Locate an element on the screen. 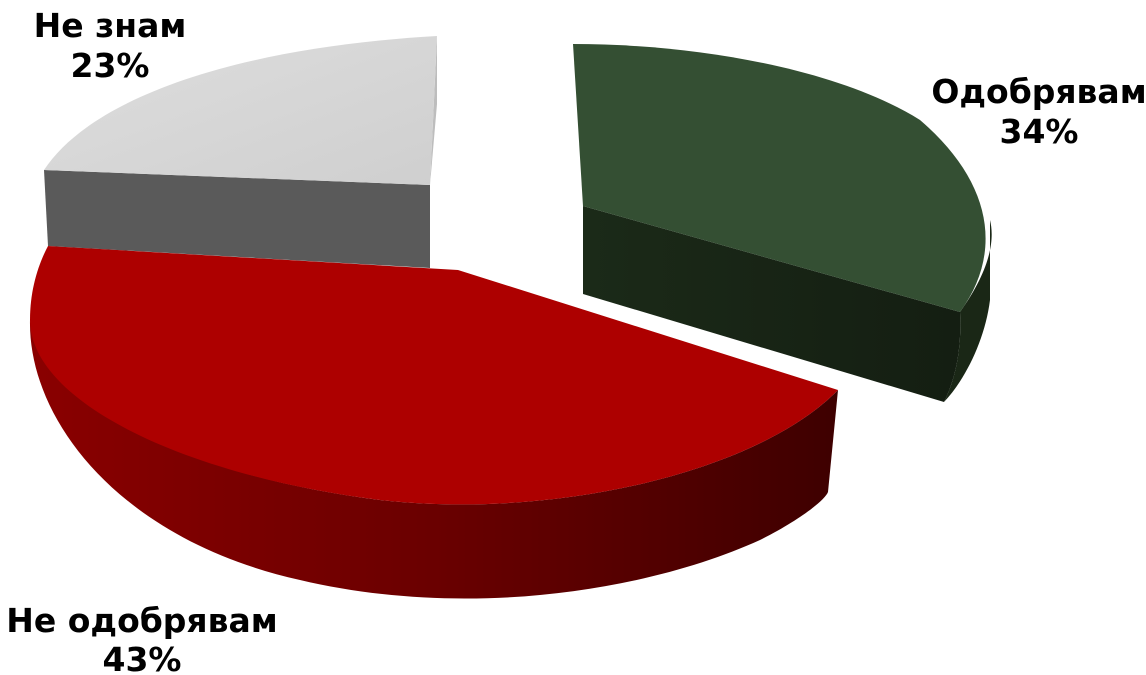 This screenshot has width=1146, height=675. label-ne-znam-name: Не знам is located at coordinates (110, 25).